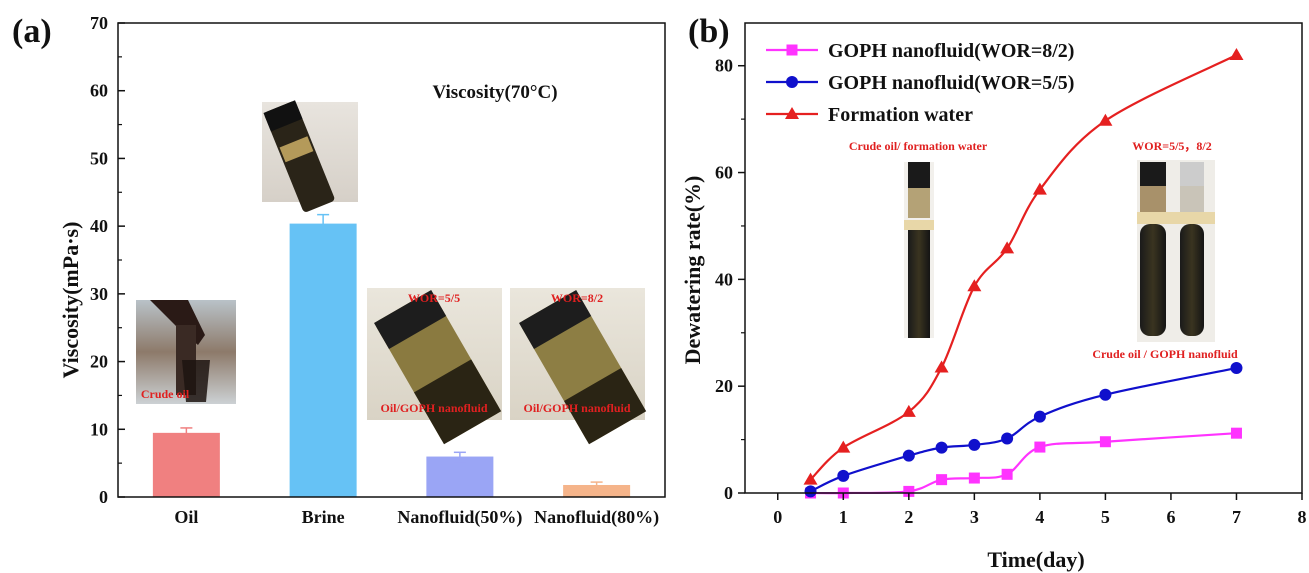  I want to click on bar-brine, so click(323, 360).